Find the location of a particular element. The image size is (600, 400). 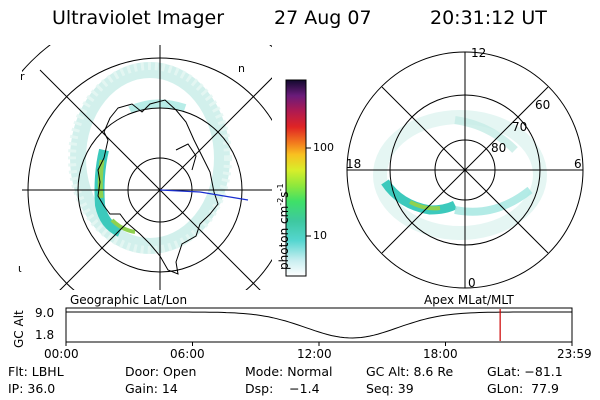

x-tick: 18:00 is located at coordinates (440, 354).